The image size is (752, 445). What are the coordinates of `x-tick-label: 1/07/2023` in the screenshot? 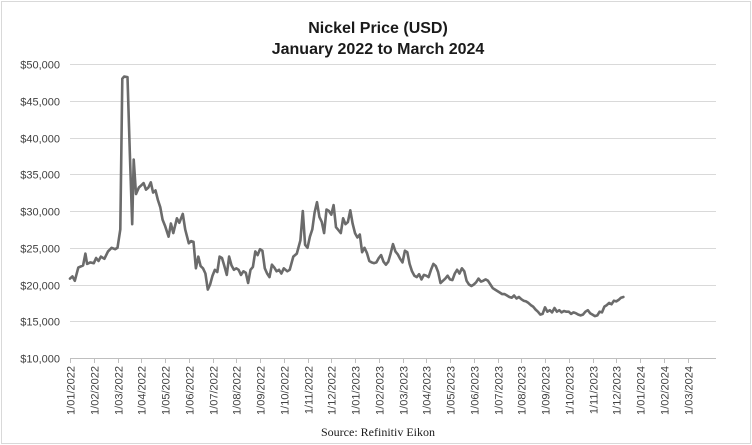 It's located at (500, 390).